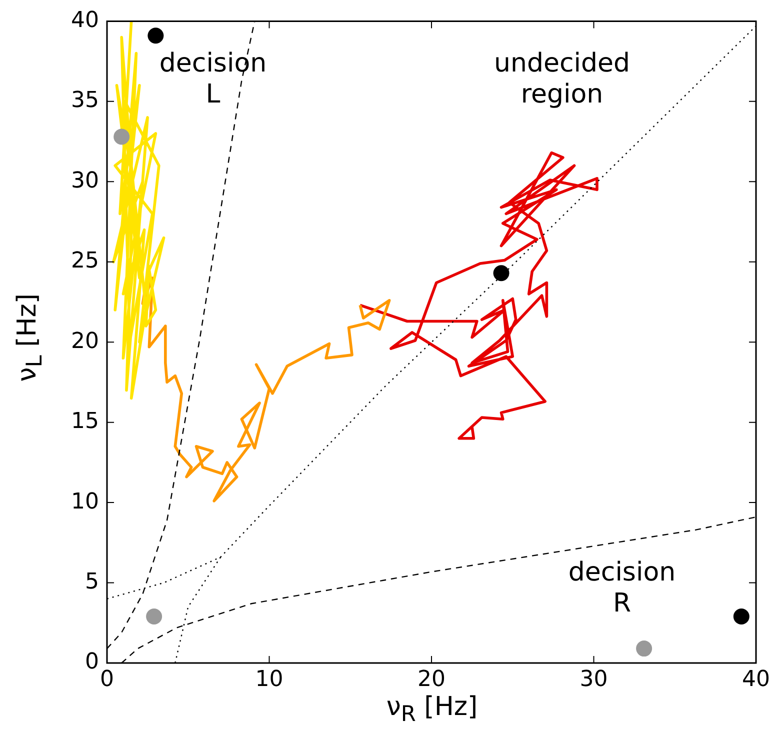  I want to click on annotation: decision R, so click(622, 587).